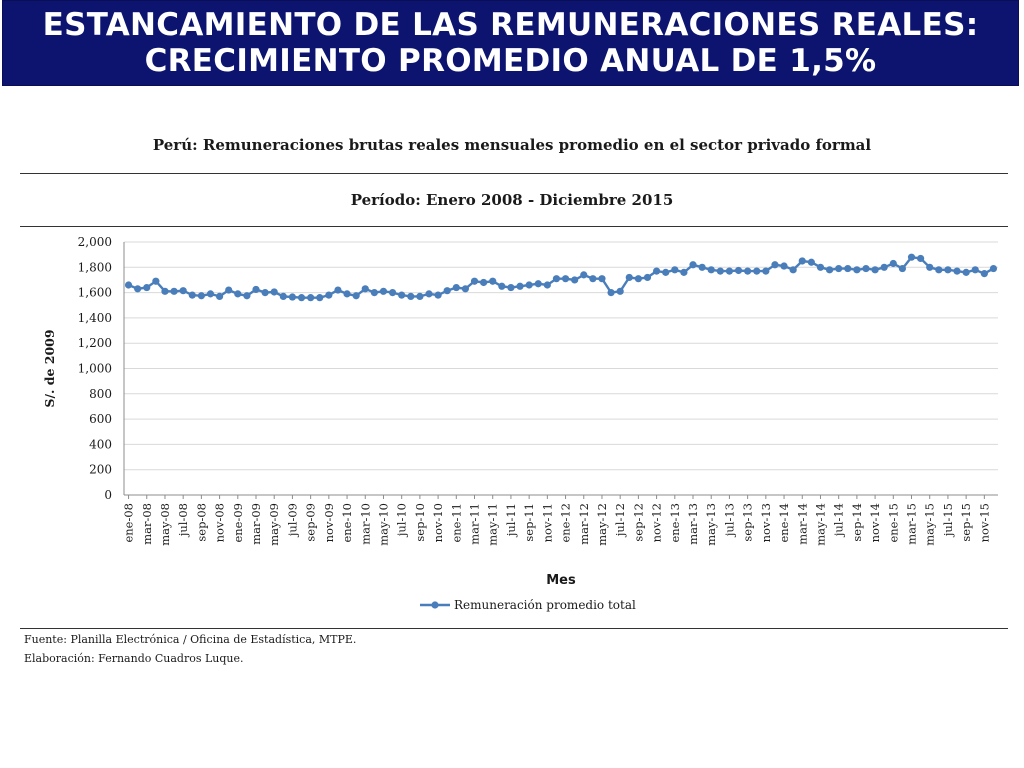 This screenshot has width=1024, height=768. I want to click on x-tick-label: ene-13, so click(675, 523).